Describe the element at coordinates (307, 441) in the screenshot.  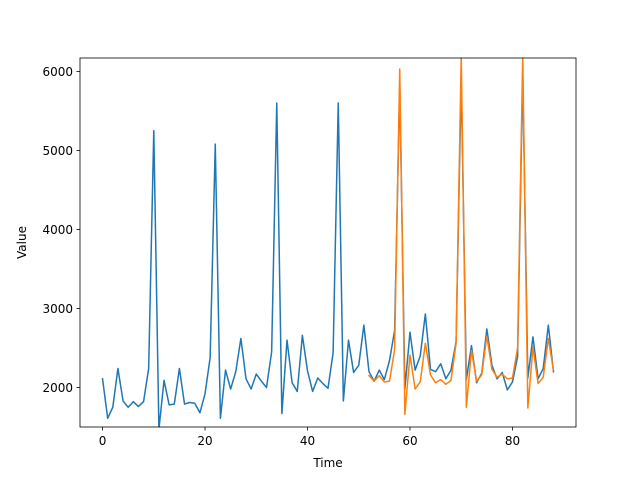
I see `x-tick-label: 40` at that location.